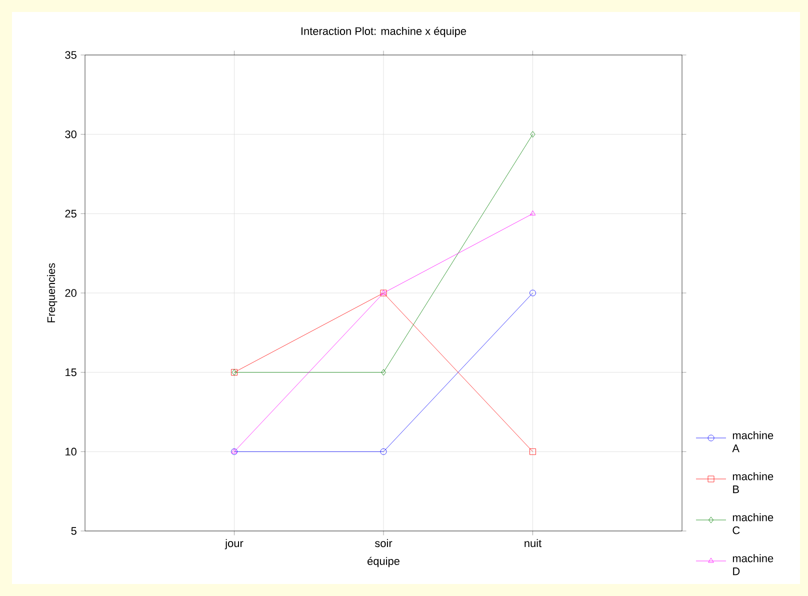 This screenshot has height=596, width=808. What do you see at coordinates (753, 483) in the screenshot?
I see `legend-label: machine B` at bounding box center [753, 483].